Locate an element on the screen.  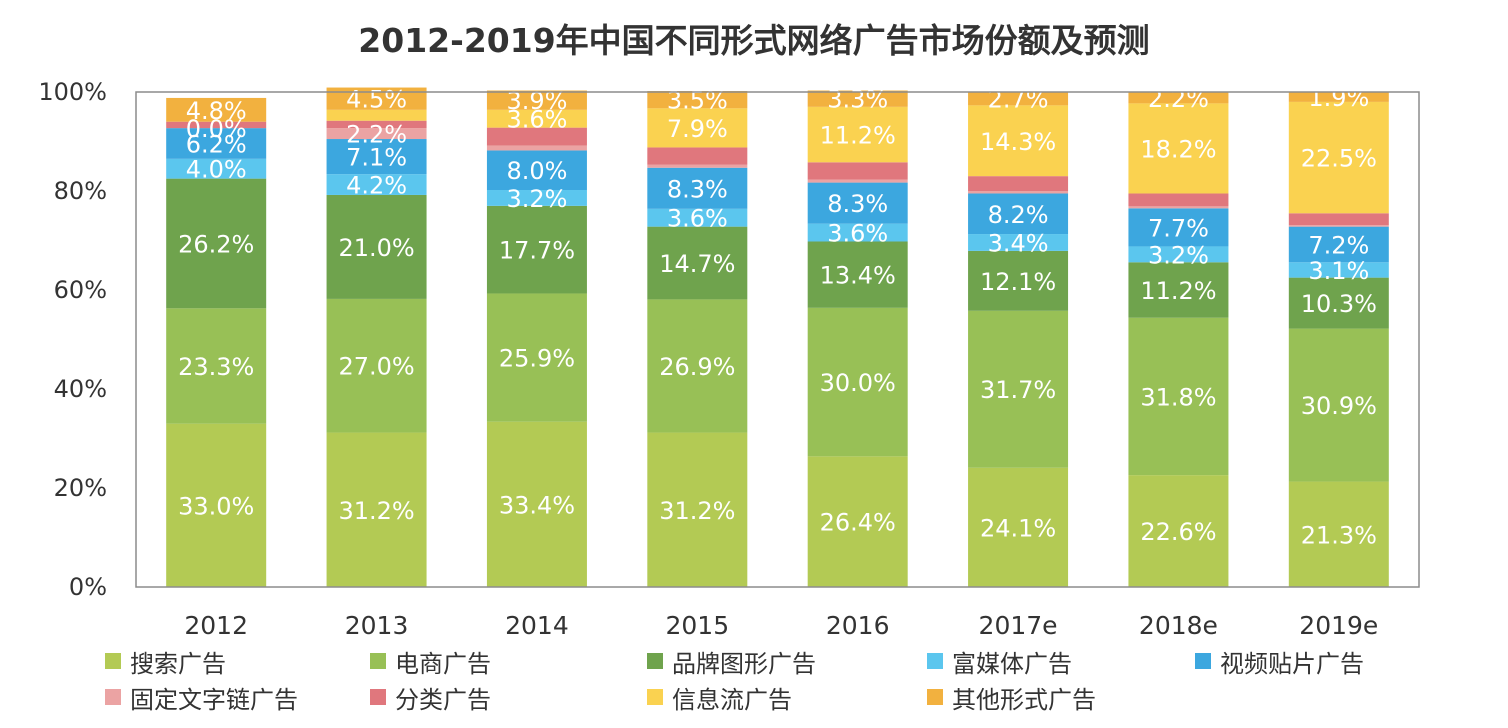
data-label: 11.2% is located at coordinates (858, 136).